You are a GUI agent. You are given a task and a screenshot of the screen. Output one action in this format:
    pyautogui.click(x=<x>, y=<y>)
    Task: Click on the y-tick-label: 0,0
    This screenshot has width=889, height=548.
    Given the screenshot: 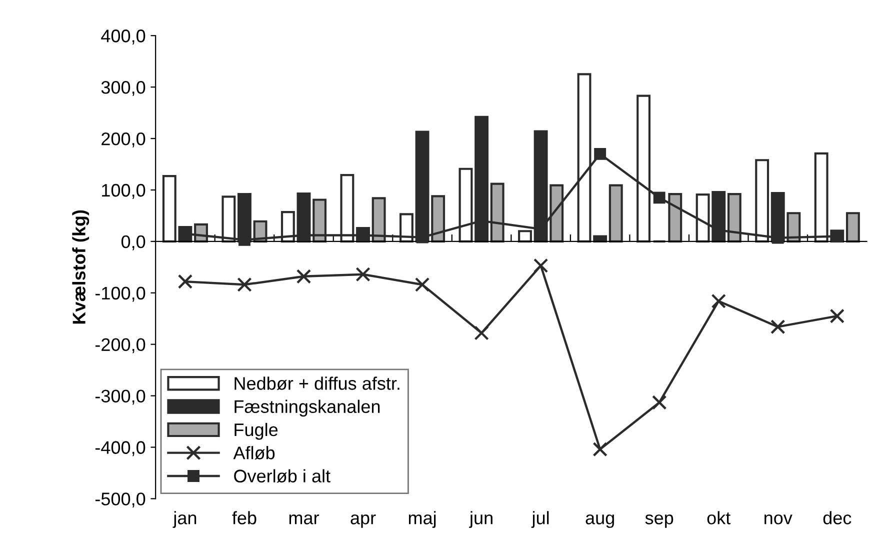 What is the action you would take?
    pyautogui.click(x=133, y=242)
    